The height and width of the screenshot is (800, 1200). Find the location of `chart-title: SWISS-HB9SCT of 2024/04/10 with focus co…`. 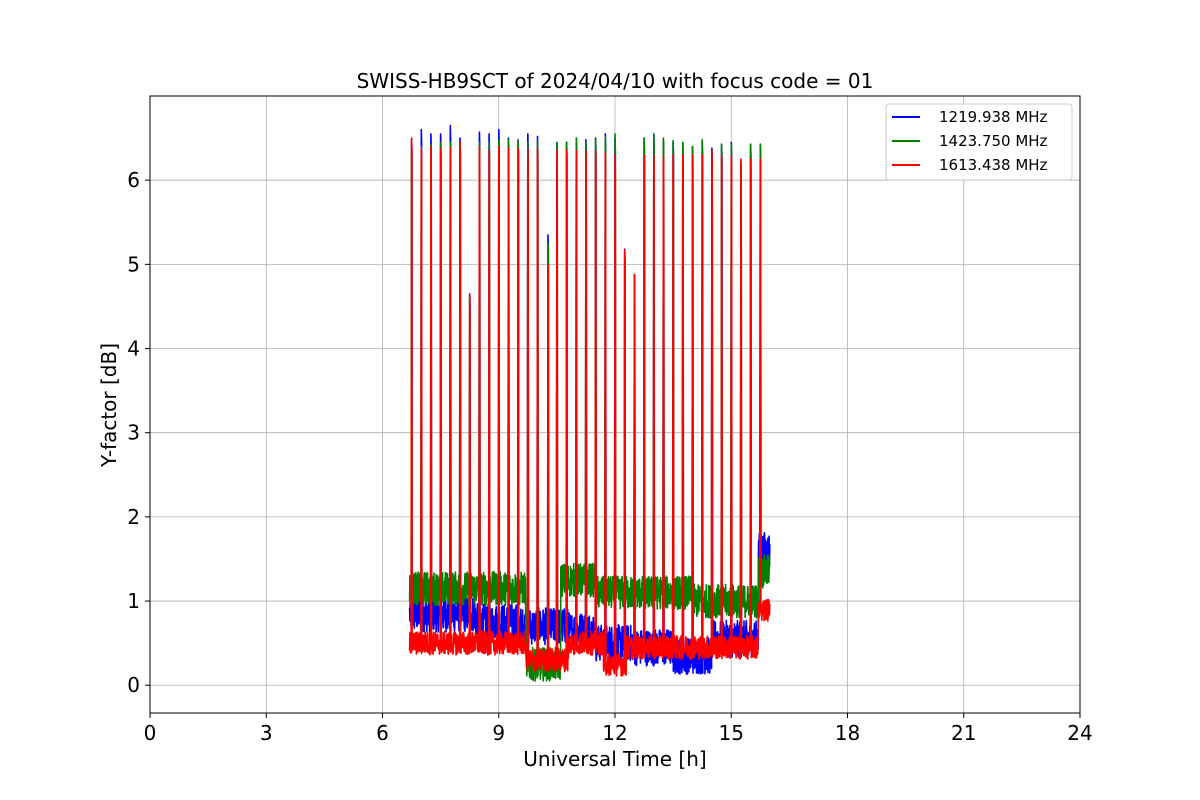

chart-title: SWISS-HB9SCT of 2024/04/10 with focus co… is located at coordinates (615, 81).